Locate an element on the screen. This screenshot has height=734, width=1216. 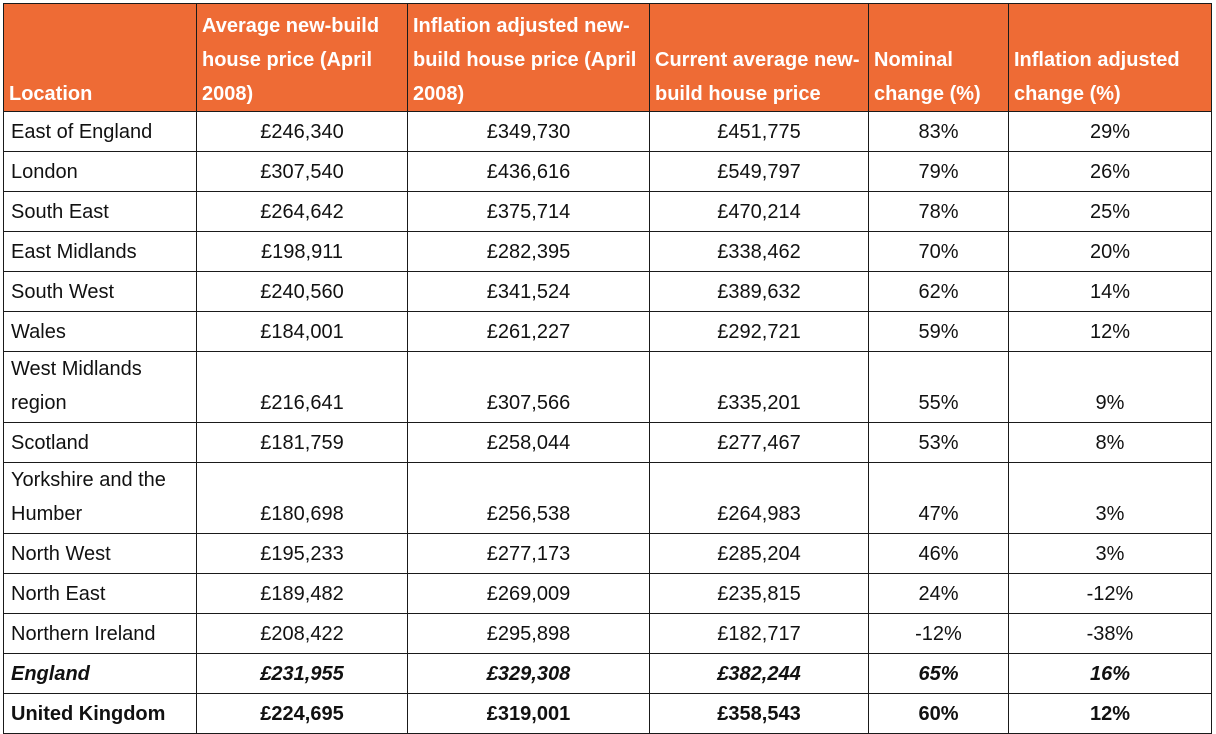
inflation-adjusted-change-cell: 9% is located at coordinates (1110, 387).